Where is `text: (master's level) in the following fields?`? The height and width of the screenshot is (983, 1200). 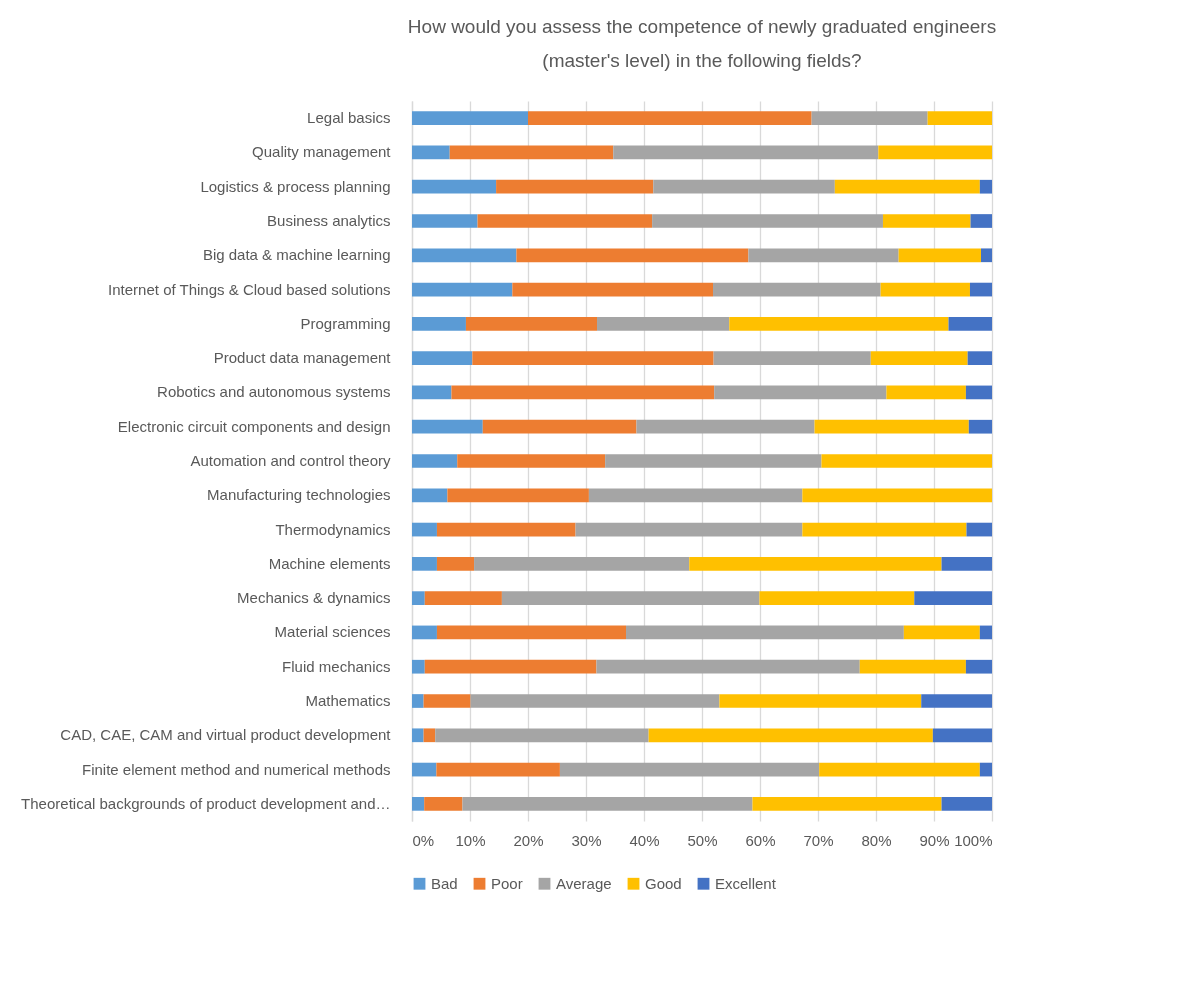
text: (master's level) in the following fields? is located at coordinates (702, 60).